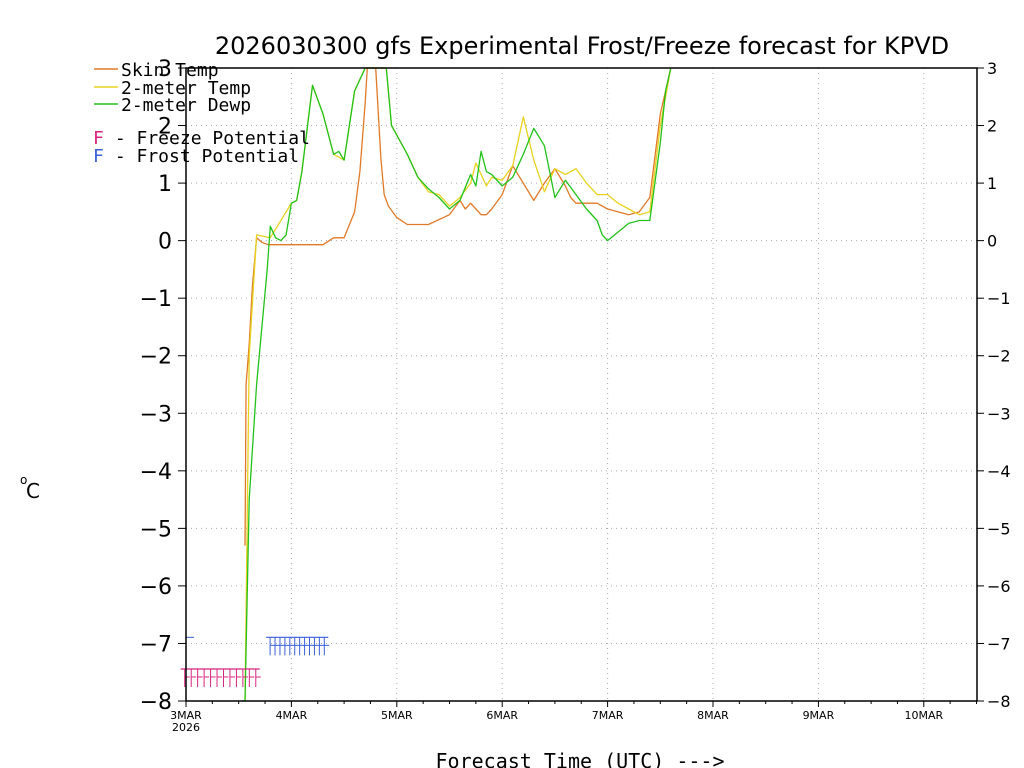 This screenshot has height=768, width=1024. I want to click on legend-skin-label: Skin Temp, so click(170, 70).